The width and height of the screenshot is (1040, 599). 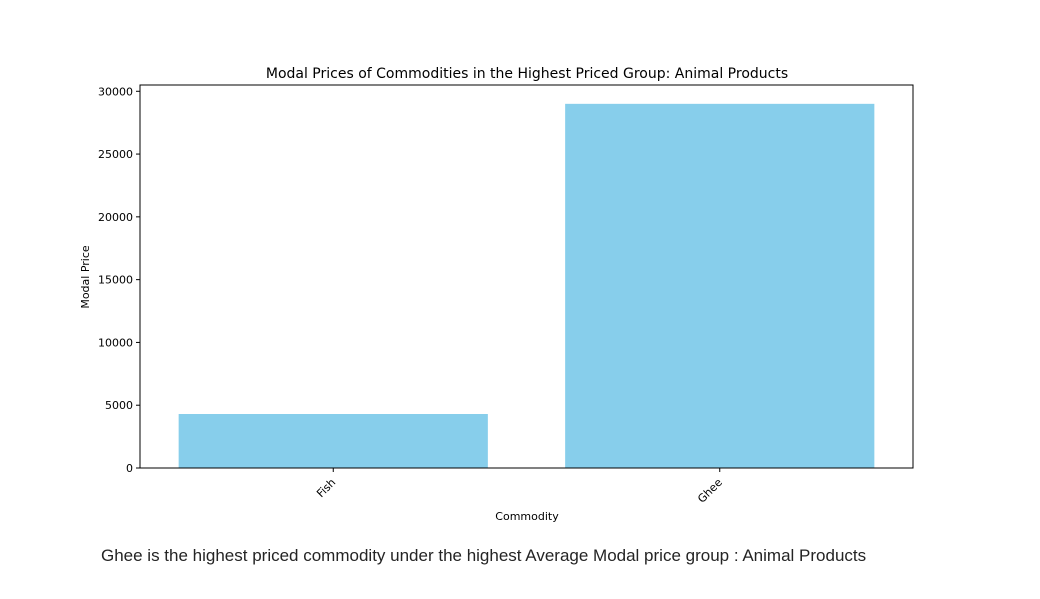 I want to click on y-axis-ticks: 0 5000 10000 15000 20000 25000 30000, so click(x=119, y=280).